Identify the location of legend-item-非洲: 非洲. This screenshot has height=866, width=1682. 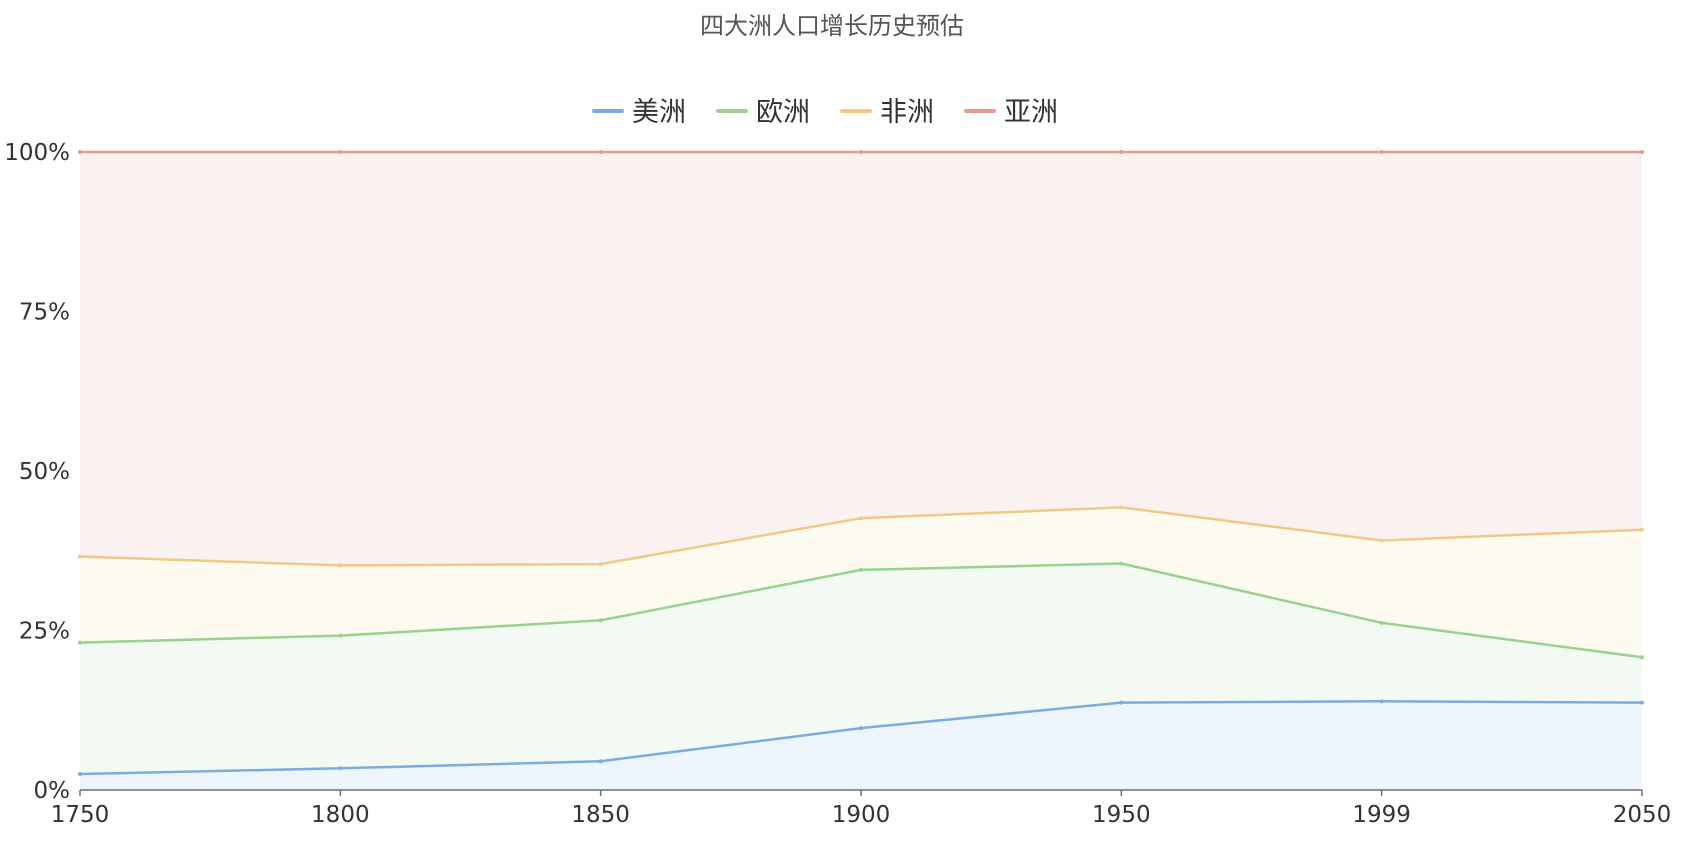
(887, 112).